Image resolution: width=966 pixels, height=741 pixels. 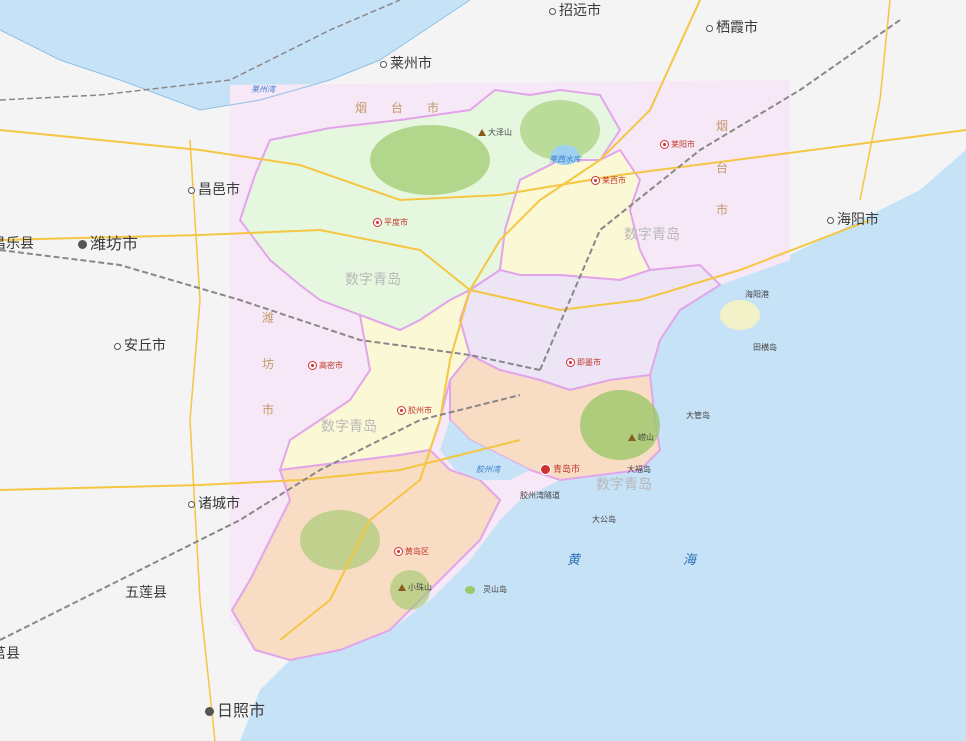 I want to click on coastline-north, so click(x=235, y=55).